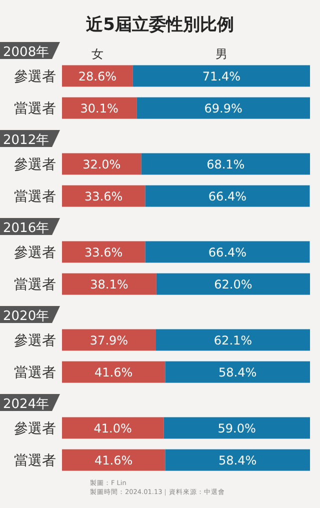 Image resolution: width=320 pixels, height=508 pixels. Describe the element at coordinates (223, 109) in the screenshot. I see `data-label: 69.9%` at that location.